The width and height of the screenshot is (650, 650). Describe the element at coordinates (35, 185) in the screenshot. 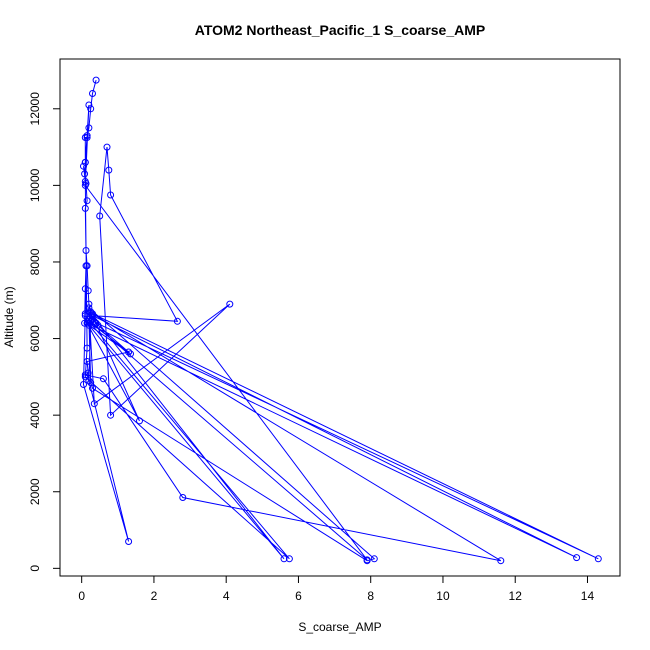

I see `y-tick-label: 10000` at that location.